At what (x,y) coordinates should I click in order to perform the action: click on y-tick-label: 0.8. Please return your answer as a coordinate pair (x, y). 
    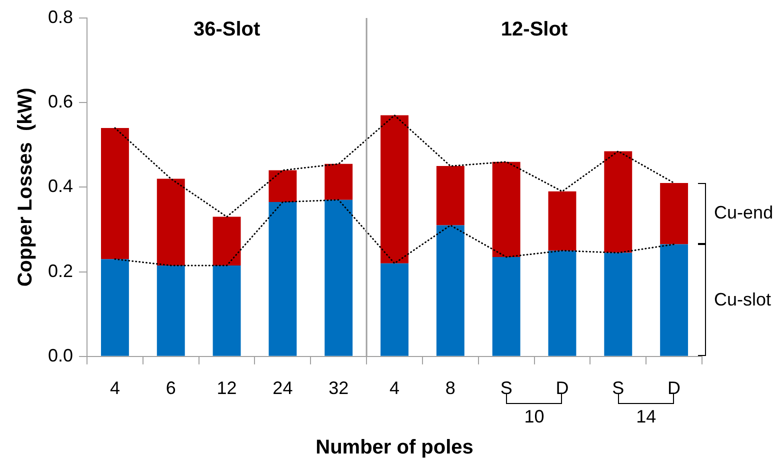
    Looking at the image, I should click on (61, 16).